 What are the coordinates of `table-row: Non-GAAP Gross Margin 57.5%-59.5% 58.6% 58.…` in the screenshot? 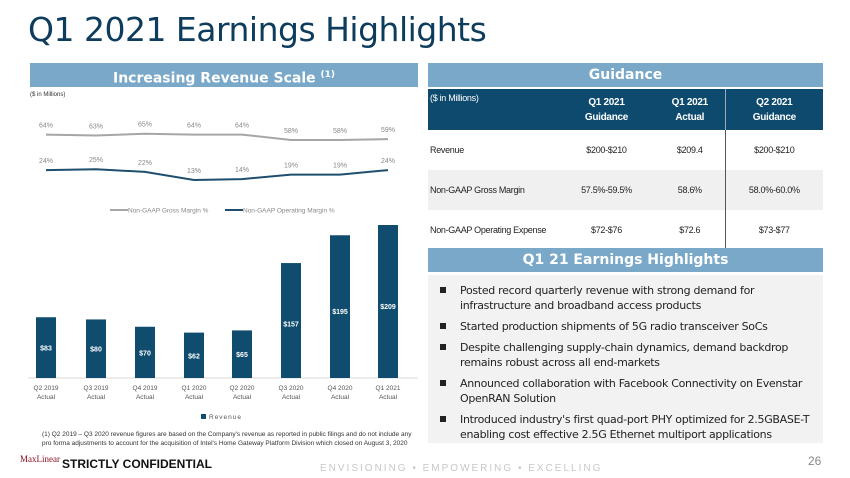 It's located at (625, 190).